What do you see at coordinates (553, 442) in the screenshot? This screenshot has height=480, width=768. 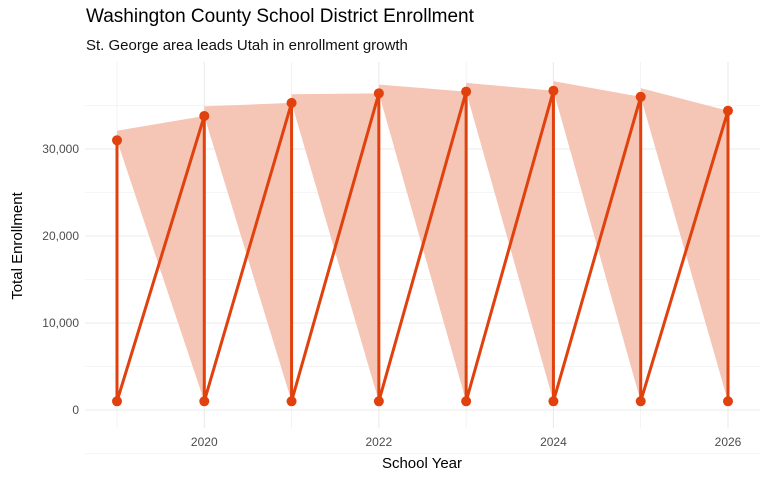 I see `x-tick-label: 2024` at bounding box center [553, 442].